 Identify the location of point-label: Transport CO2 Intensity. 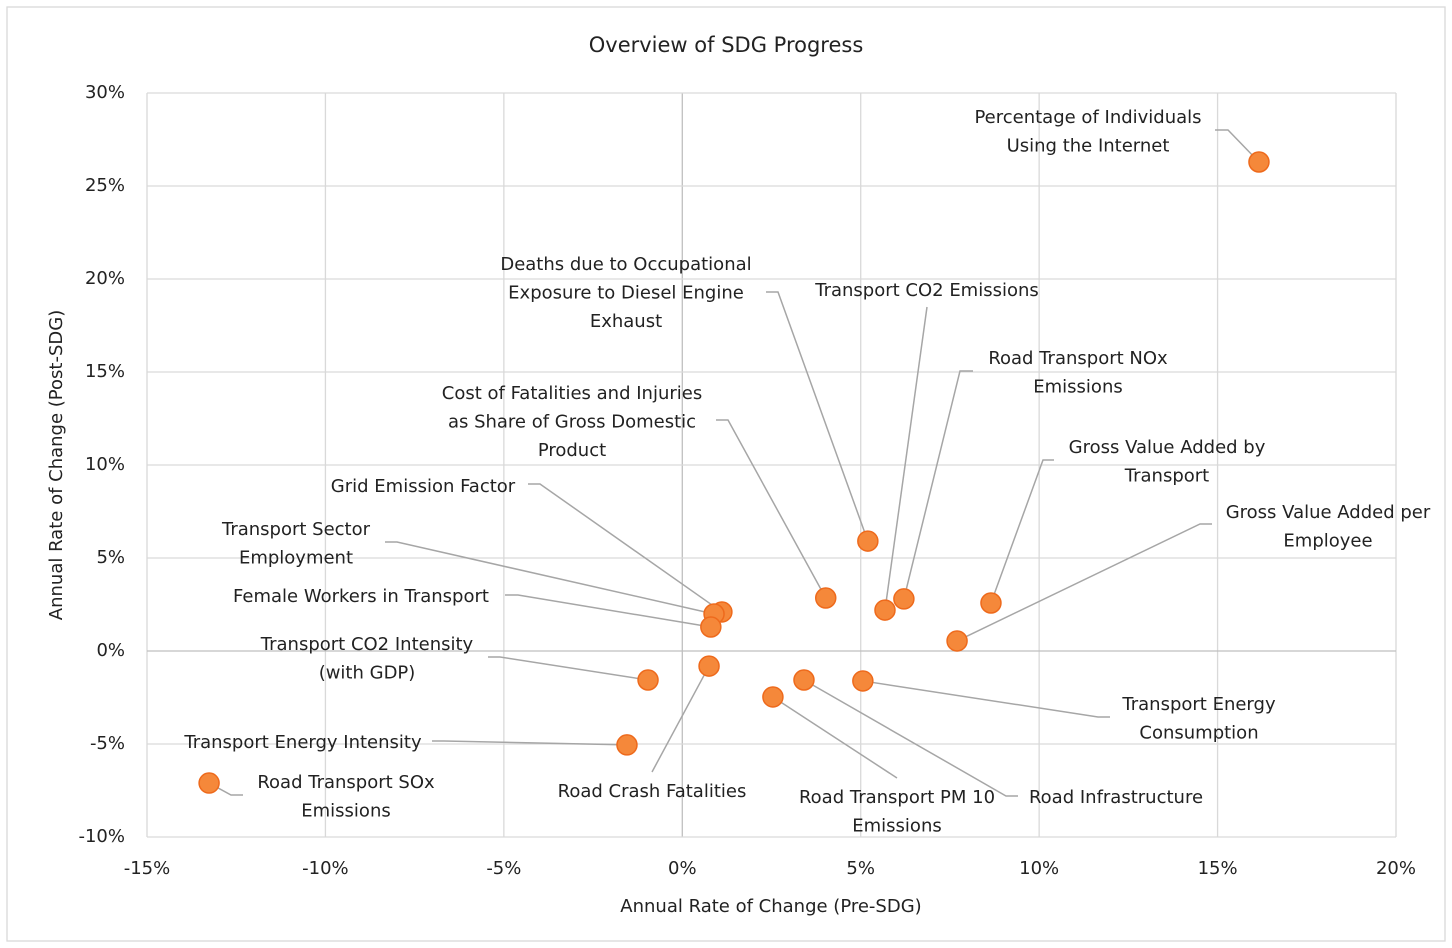
(367, 644).